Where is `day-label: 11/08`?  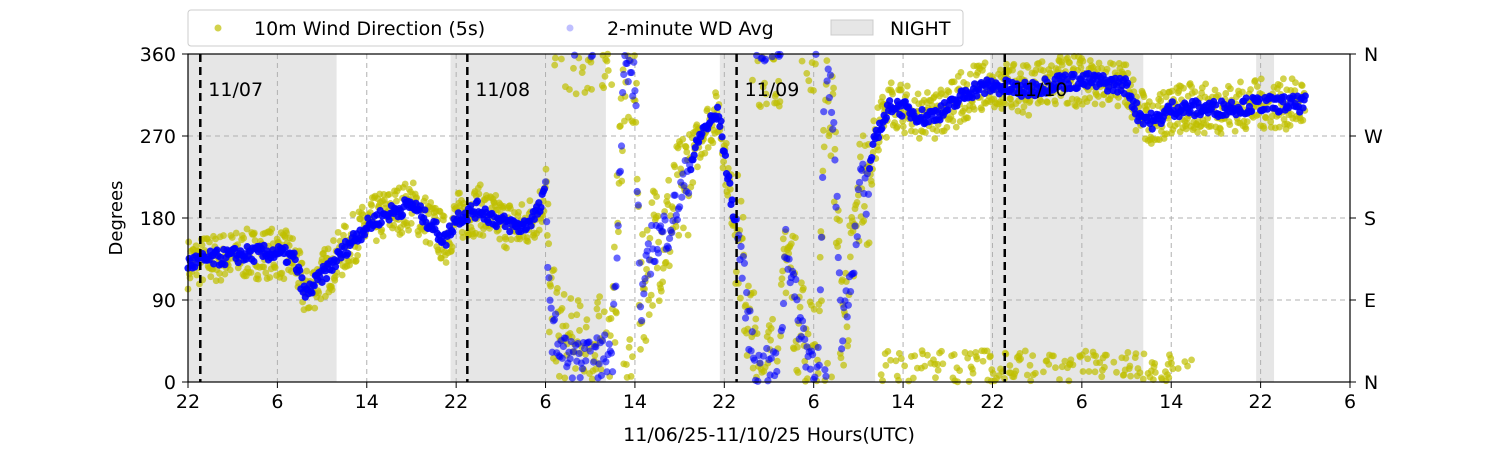
day-label: 11/08 is located at coordinates (502, 90).